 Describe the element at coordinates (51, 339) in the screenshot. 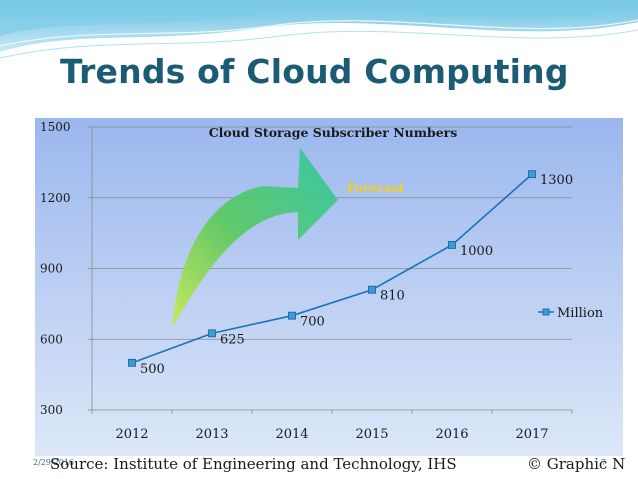

I see `y-tick-label-600: 600` at that location.